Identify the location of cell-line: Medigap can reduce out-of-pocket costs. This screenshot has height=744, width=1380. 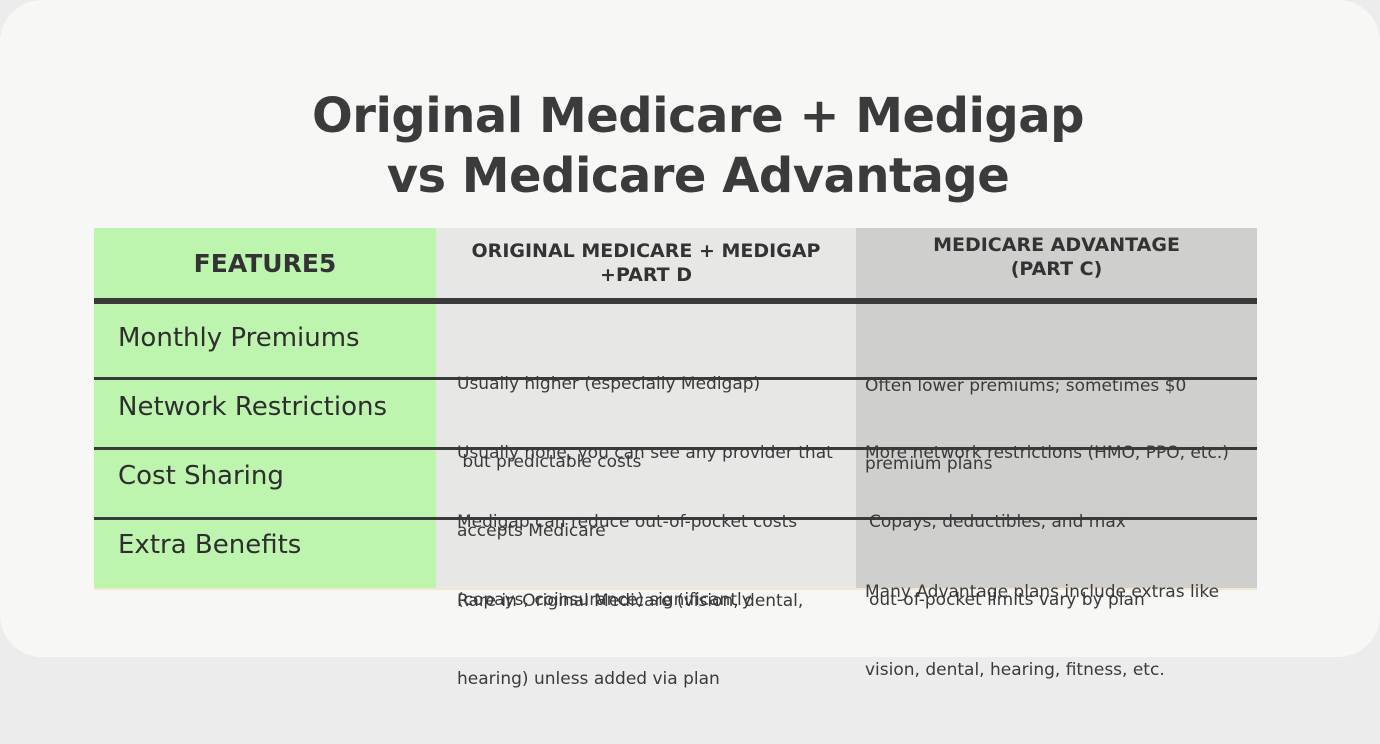
(627, 522).